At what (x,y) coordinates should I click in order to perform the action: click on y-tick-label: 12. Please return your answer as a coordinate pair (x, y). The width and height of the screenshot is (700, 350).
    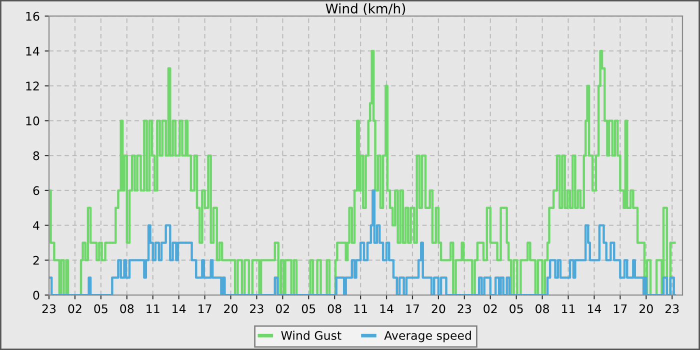
    Looking at the image, I should click on (32, 86).